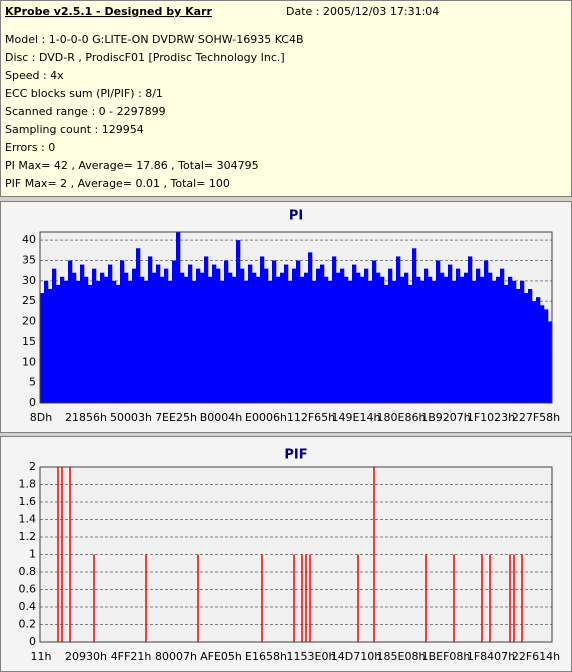  I want to click on y-tick-label: 1.2, so click(28, 536).